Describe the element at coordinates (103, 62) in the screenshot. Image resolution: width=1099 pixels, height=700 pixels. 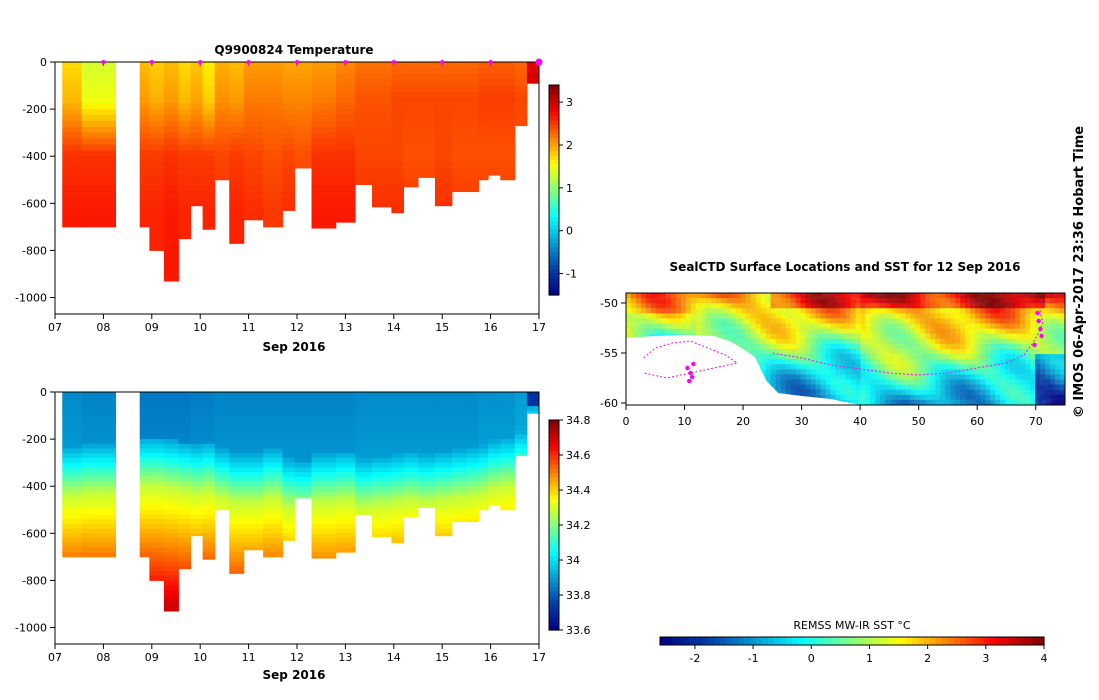
I see `profile-marker-dot` at that location.